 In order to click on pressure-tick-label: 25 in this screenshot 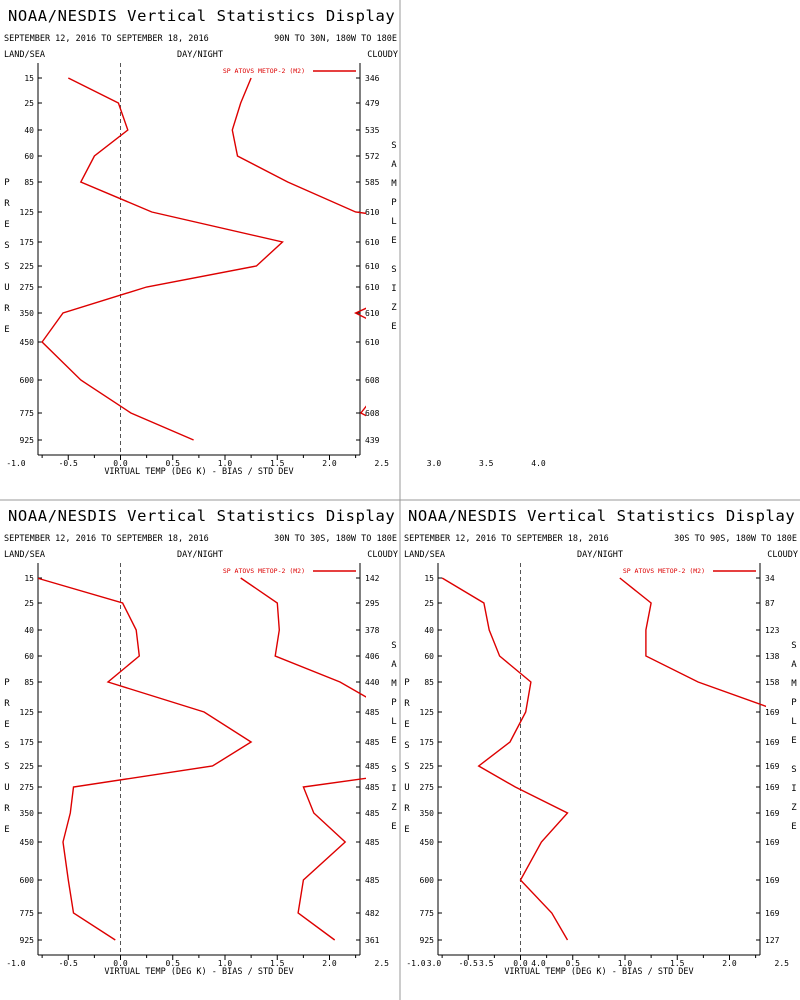, I will do `click(29, 603)`.